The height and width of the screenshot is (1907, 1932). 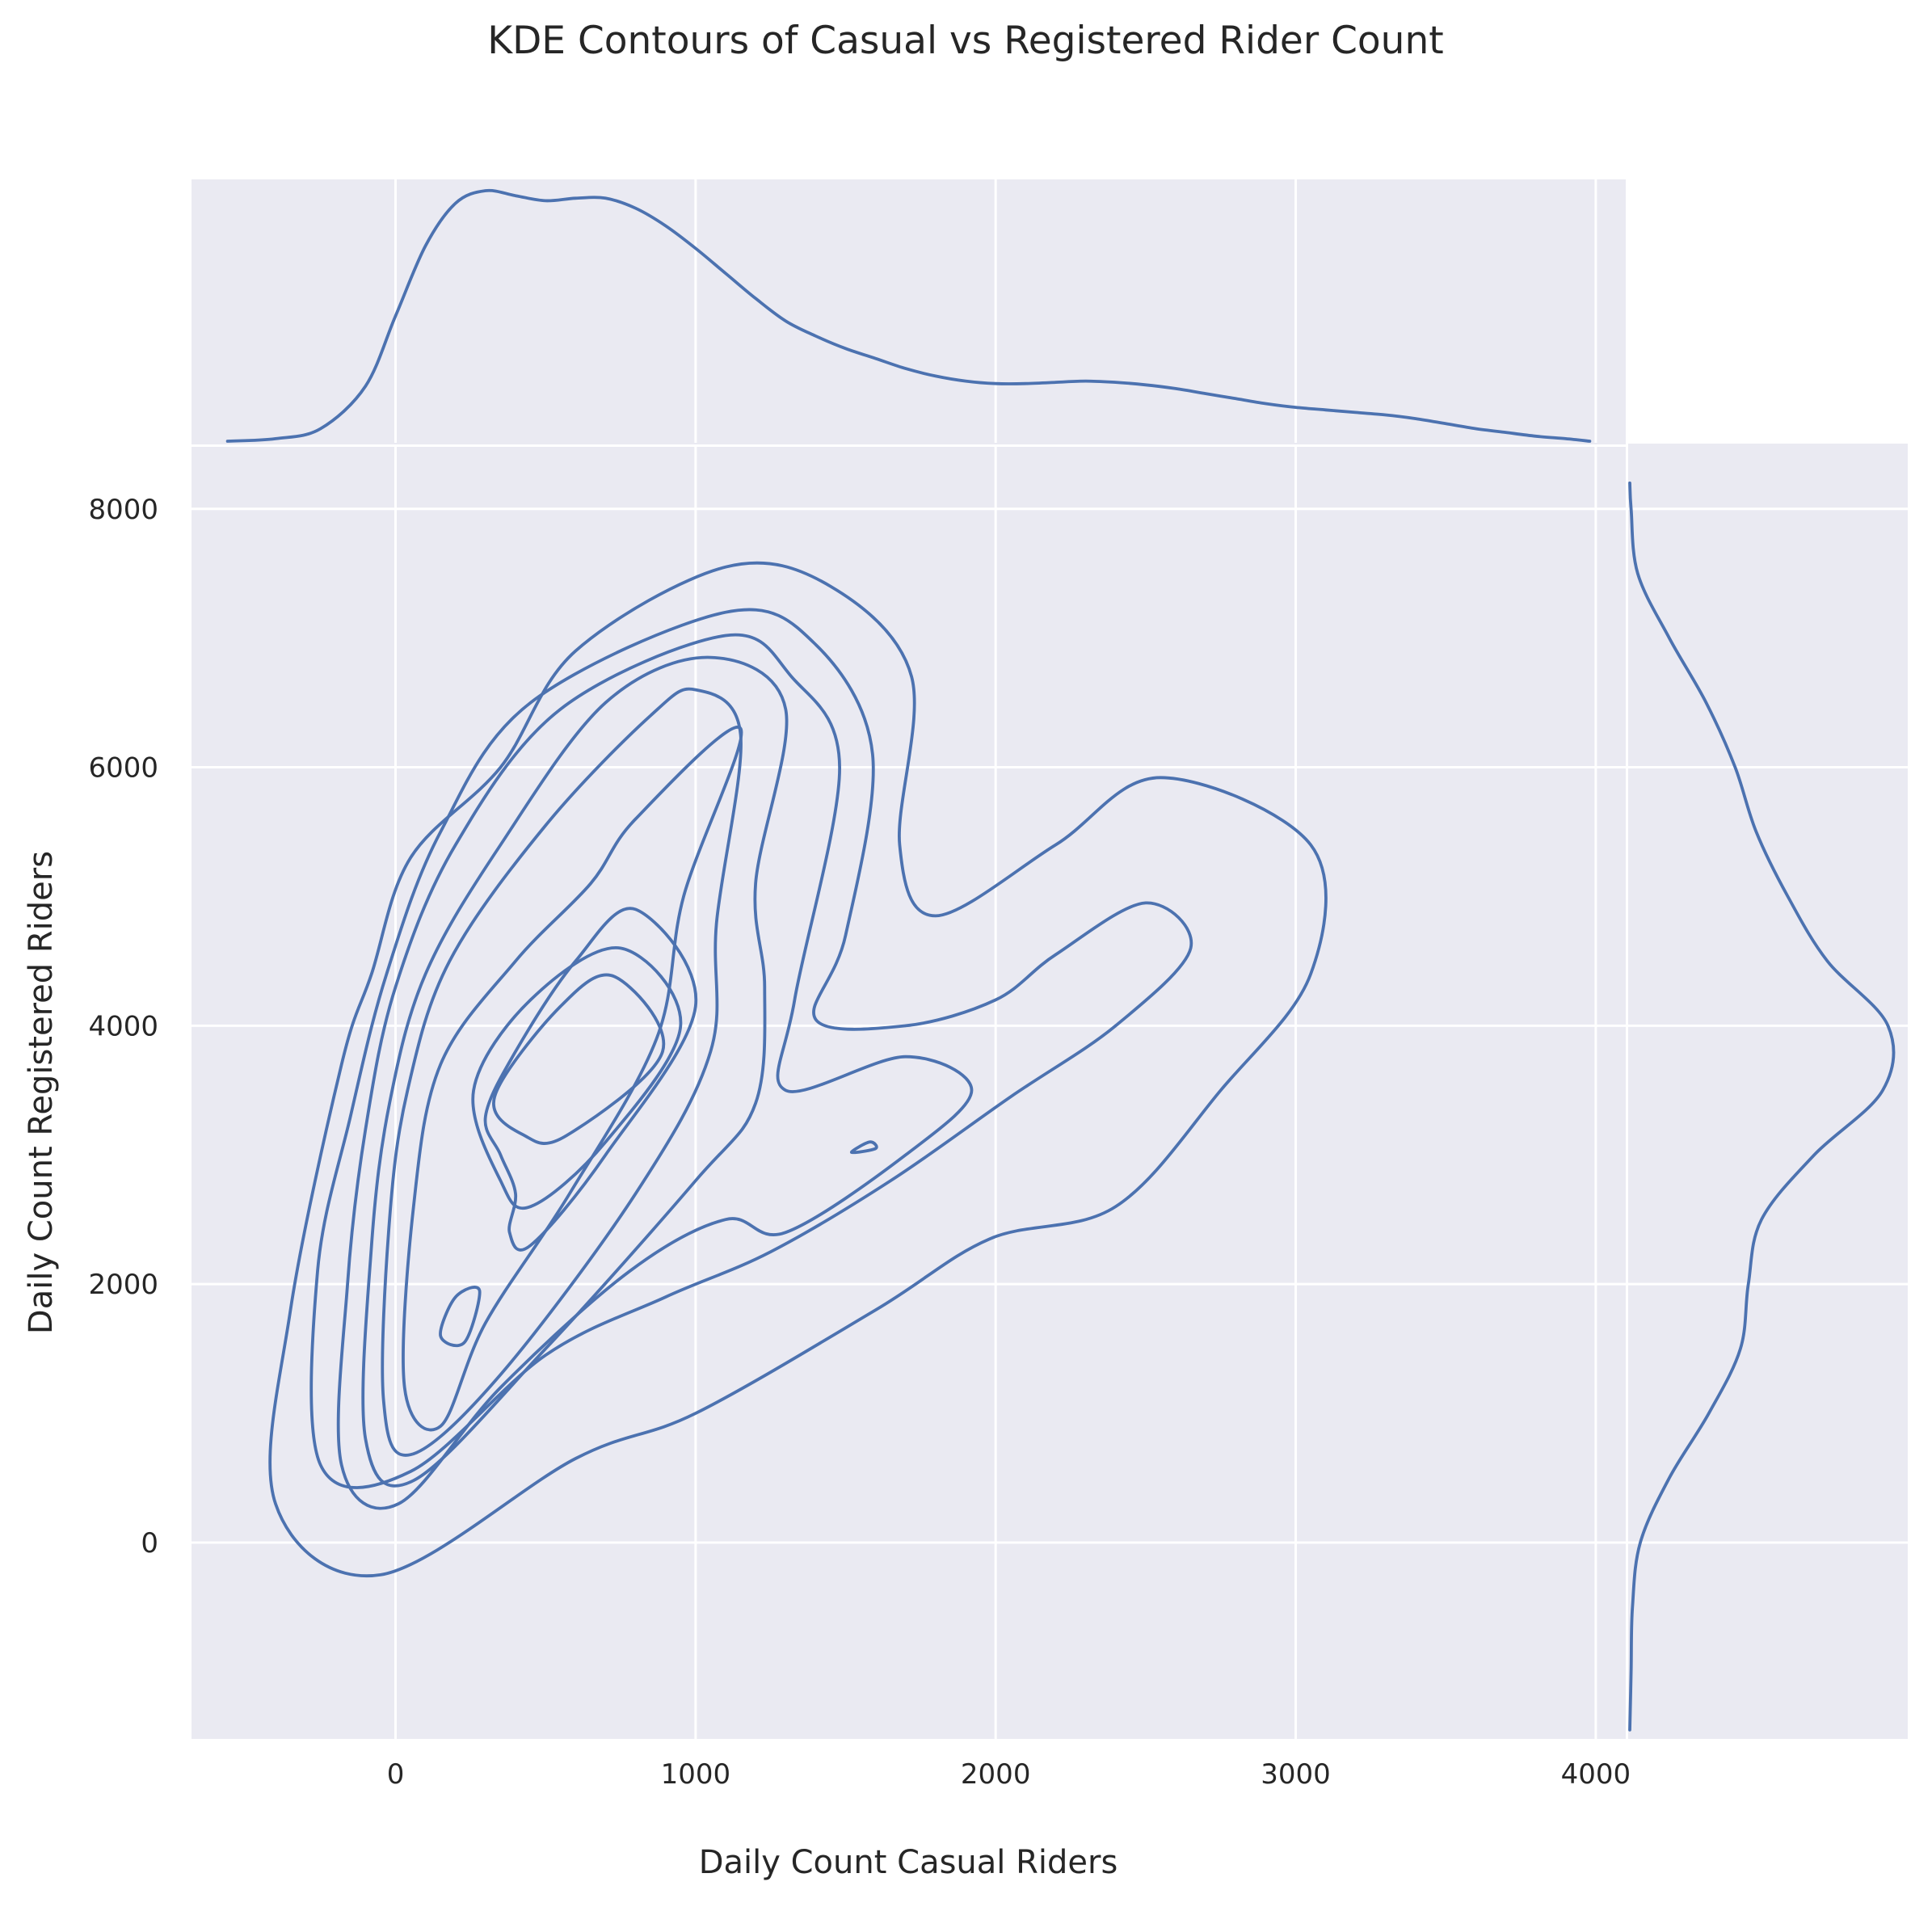 What do you see at coordinates (908, 1863) in the screenshot?
I see `x-axis-label: Daily Count Casual Riders` at bounding box center [908, 1863].